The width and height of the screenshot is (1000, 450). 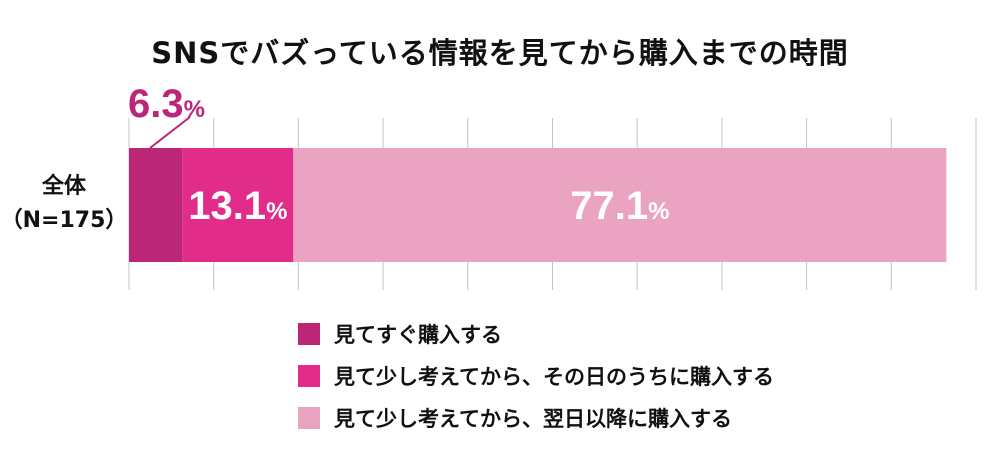 I want to click on data-label: 77.1%, so click(x=619, y=206).